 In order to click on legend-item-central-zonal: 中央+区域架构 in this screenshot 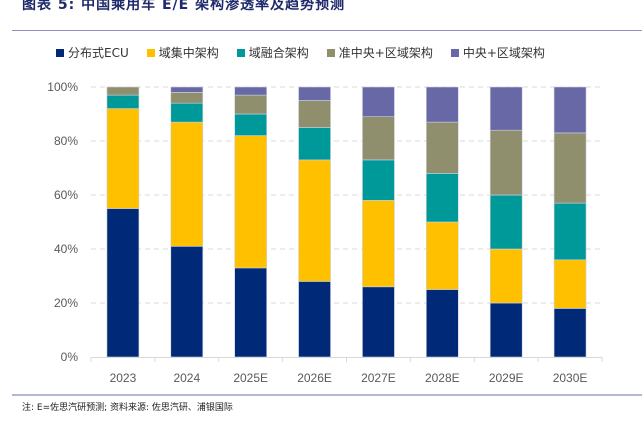, I will do `click(497, 52)`.